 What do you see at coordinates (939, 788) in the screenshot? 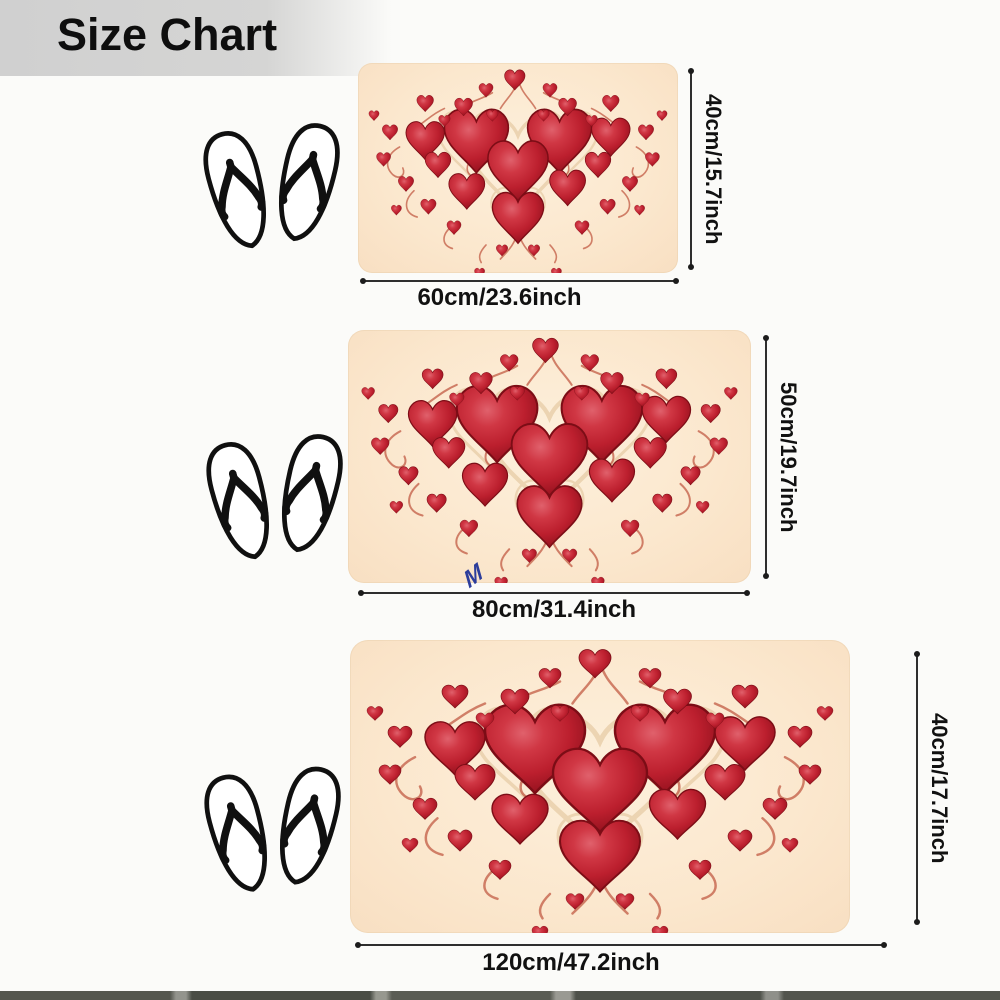
I see `height-dimension-label: 40cm/17.7inch` at bounding box center [939, 788].